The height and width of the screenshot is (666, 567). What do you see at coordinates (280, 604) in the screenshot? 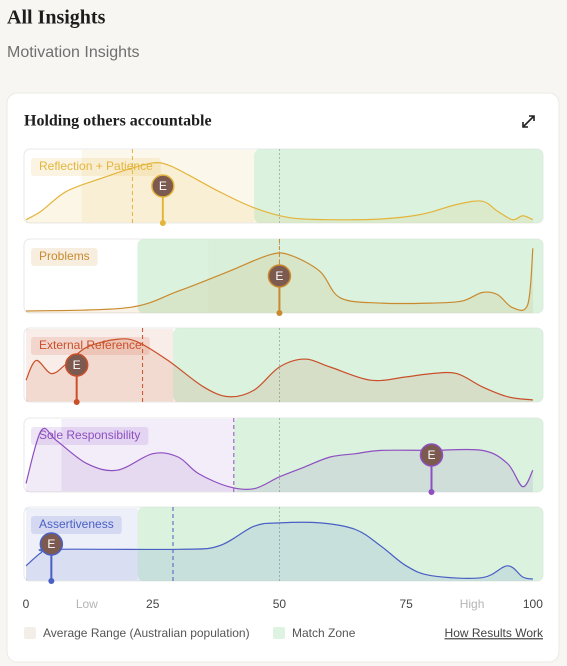
I see `x-tick-label: 50` at bounding box center [280, 604].